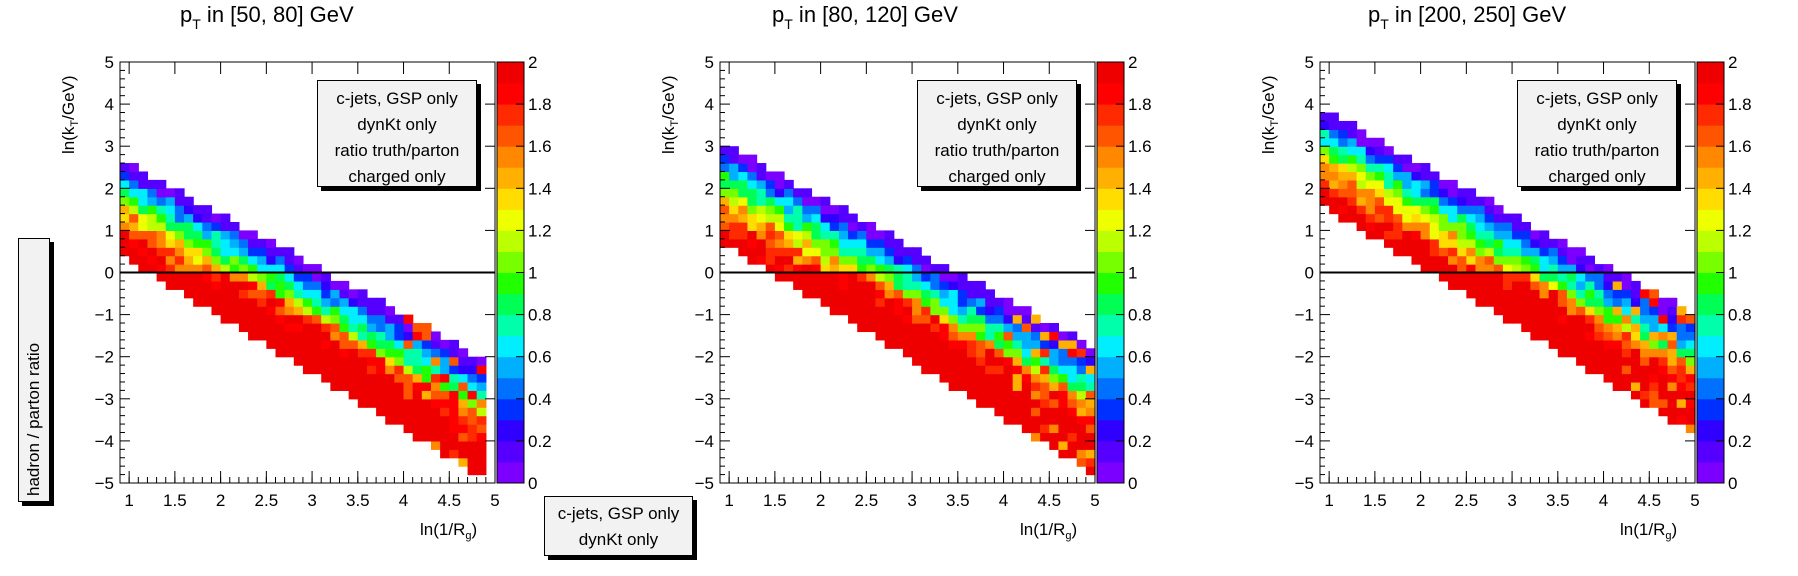 The width and height of the screenshot is (1798, 576). Describe the element at coordinates (1740, 104) in the screenshot. I see `colorbar-tick-label: 1.8` at that location.